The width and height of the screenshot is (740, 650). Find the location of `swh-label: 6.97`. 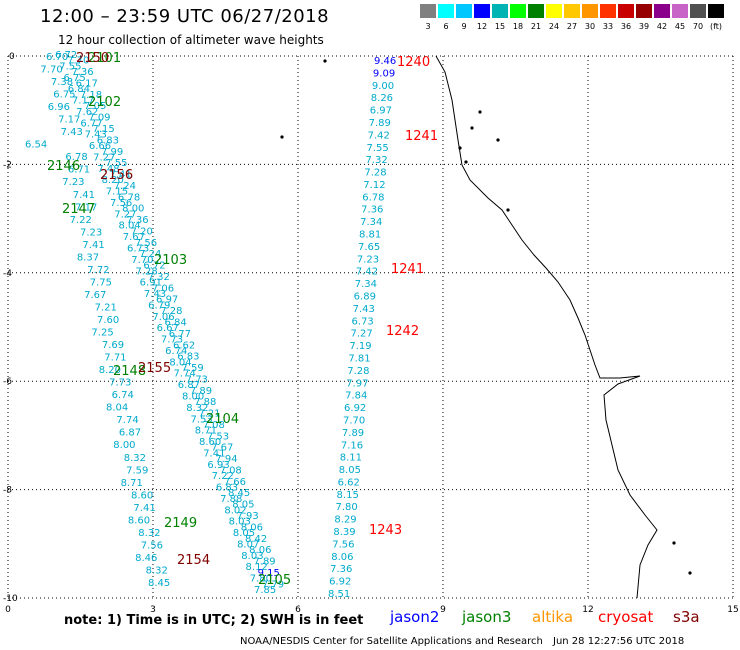

swh-label: 6.97 is located at coordinates (167, 300).